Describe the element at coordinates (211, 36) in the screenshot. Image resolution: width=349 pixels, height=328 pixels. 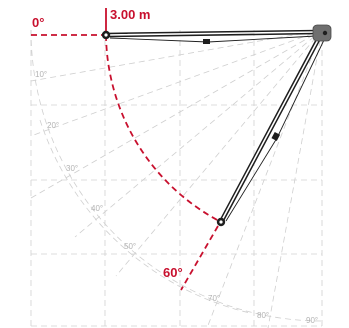
I see `folding-arm-horizontal` at that location.